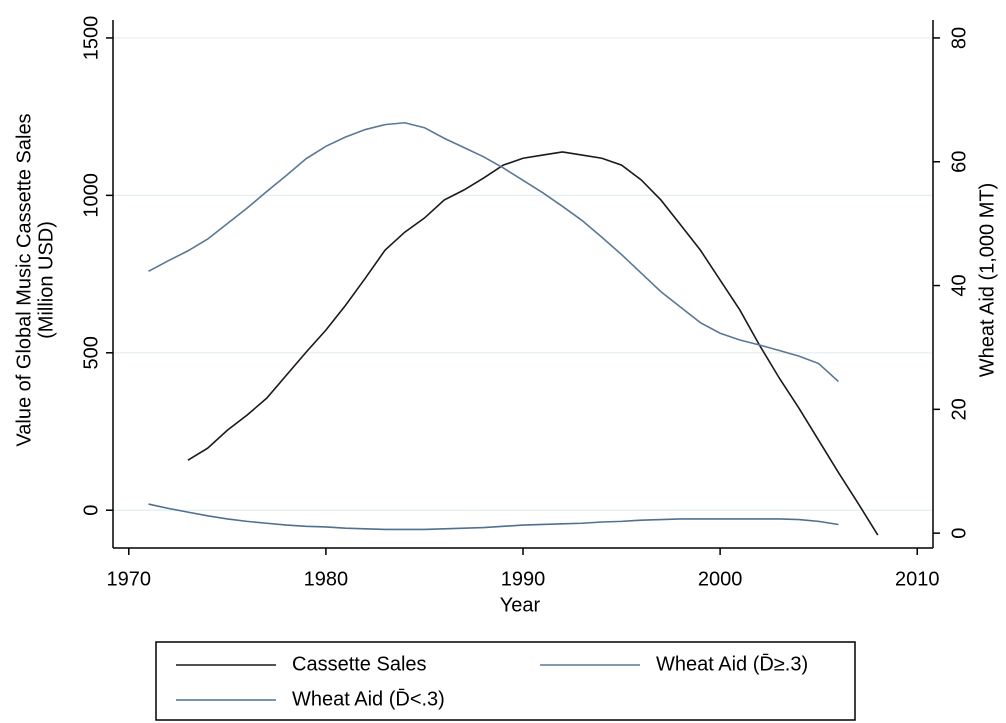 This screenshot has width=1006, height=723. I want to click on y2-tick-label: 60, so click(959, 162).